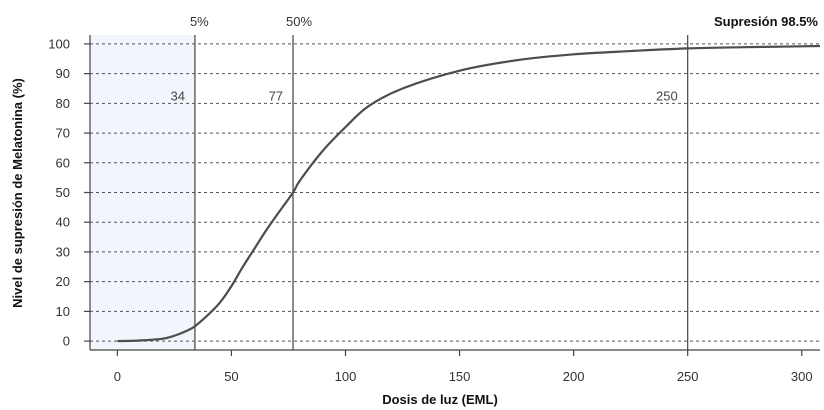 The width and height of the screenshot is (824, 410). What do you see at coordinates (688, 376) in the screenshot?
I see `x-tick-label: 250` at bounding box center [688, 376].